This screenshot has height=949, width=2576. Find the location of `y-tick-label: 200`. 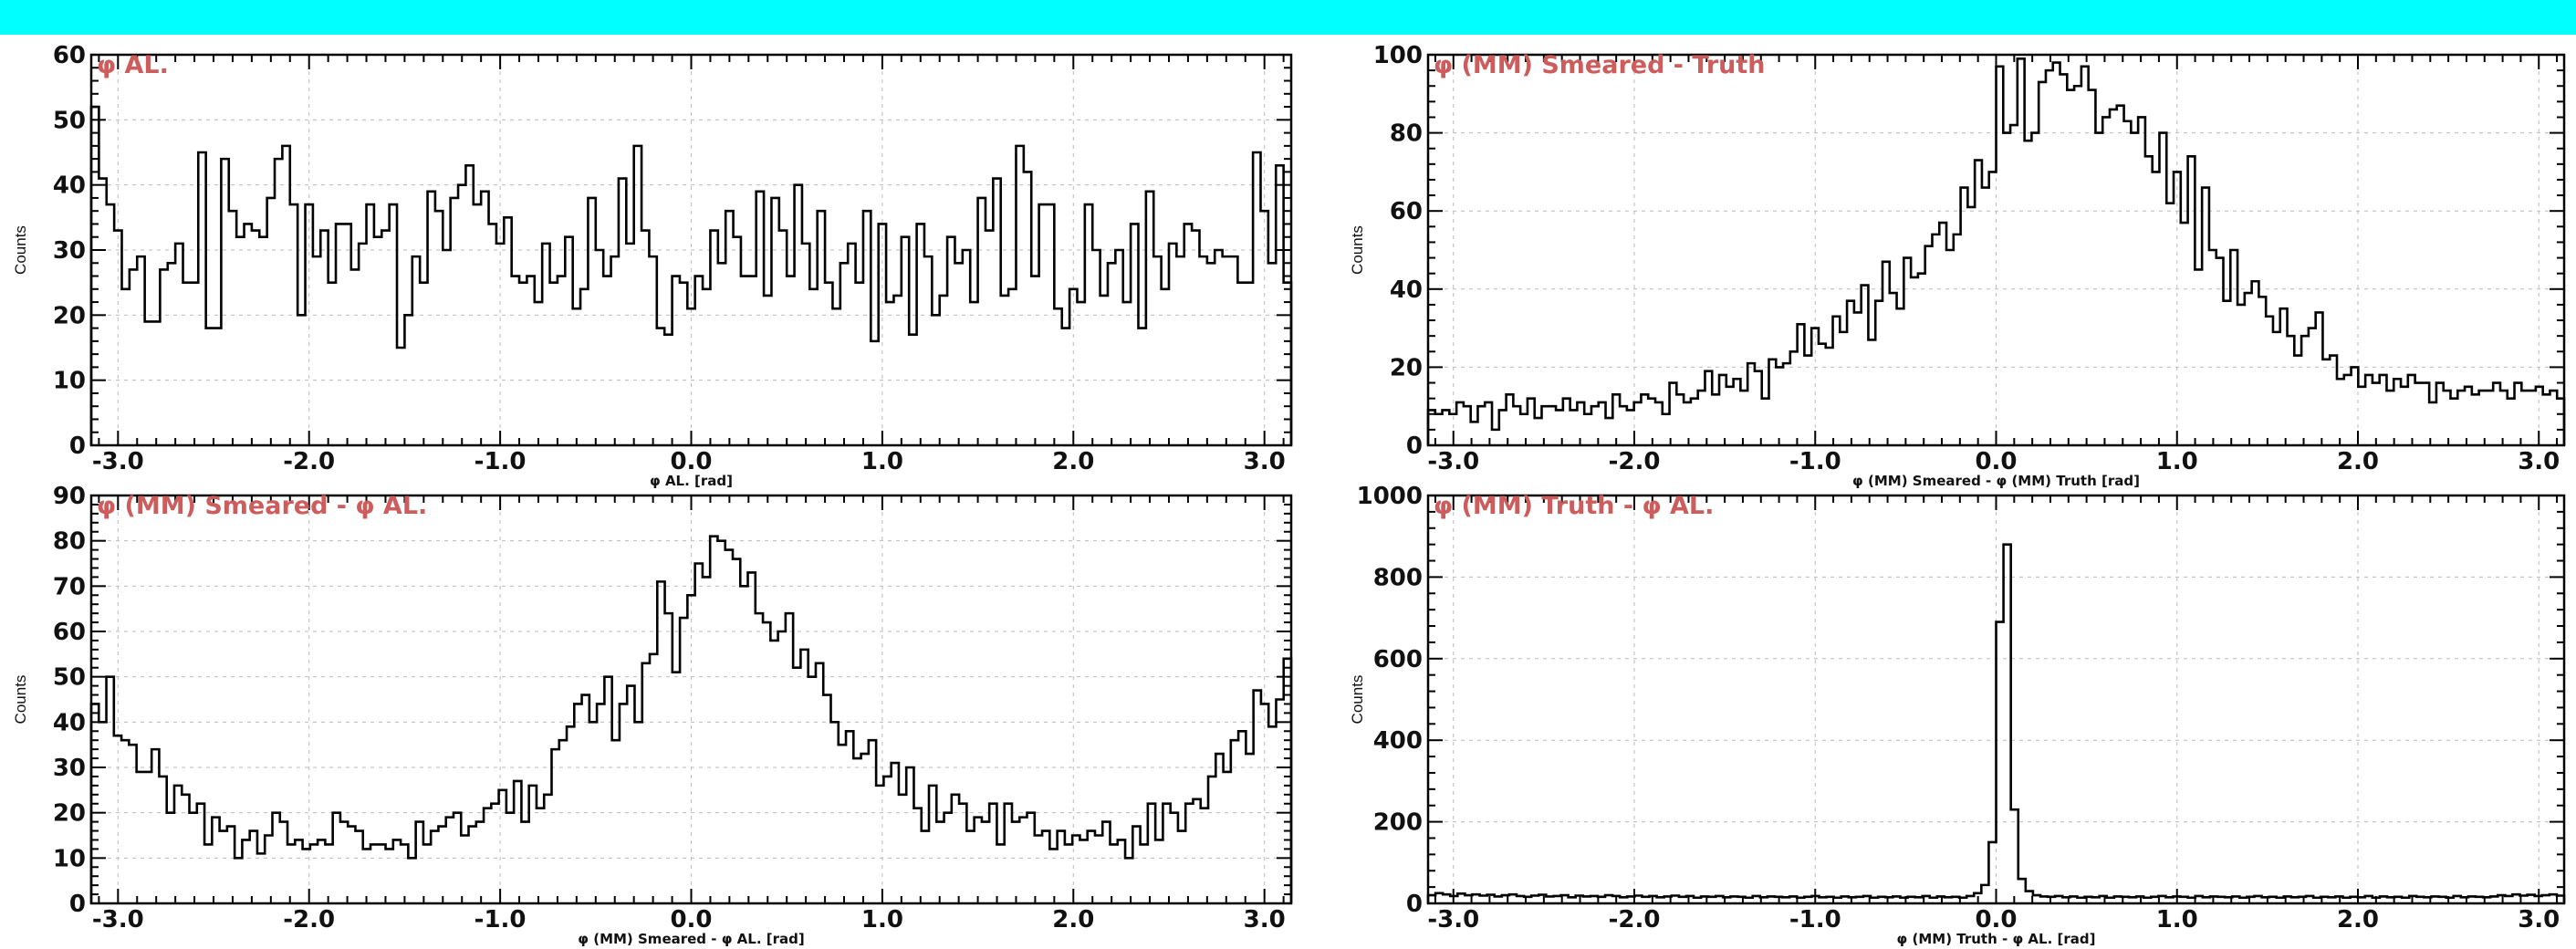

y-tick-label: 200 is located at coordinates (1398, 823).